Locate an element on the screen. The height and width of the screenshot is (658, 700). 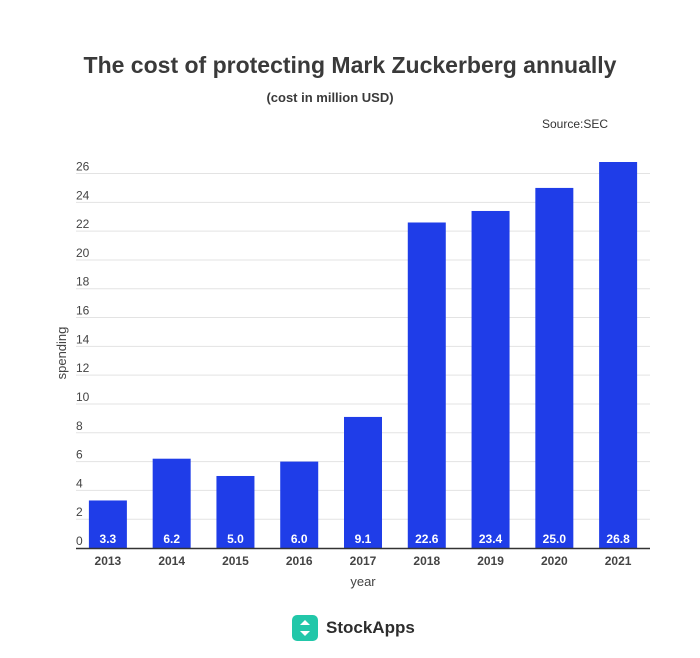
y-tick-label: 14 is located at coordinates (83, 339).